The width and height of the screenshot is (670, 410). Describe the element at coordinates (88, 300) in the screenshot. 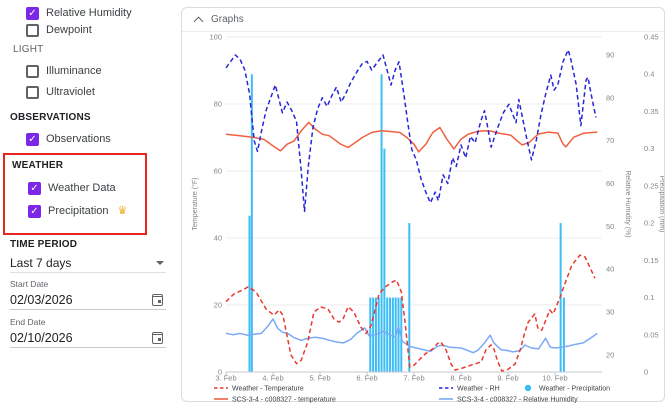

I see `start-date-field: 02/03/2026` at that location.